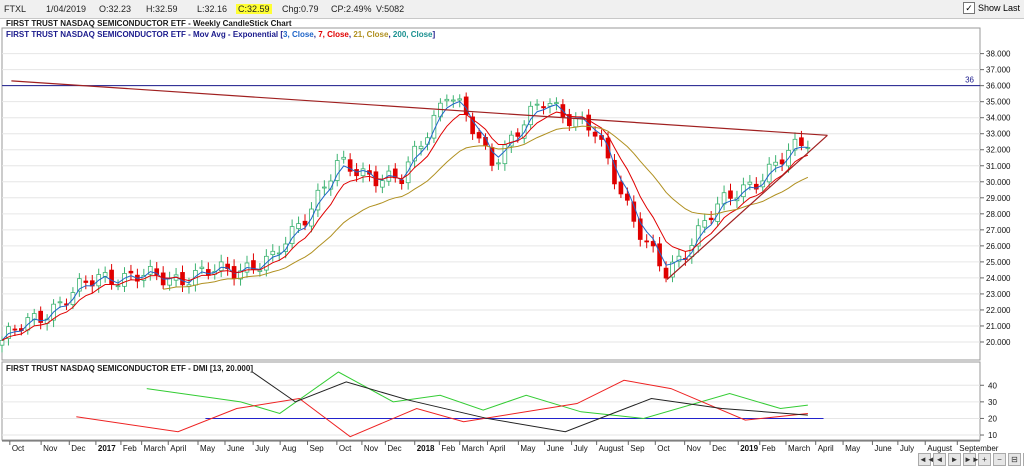  What do you see at coordinates (333, 34) in the screenshot?
I see `legend-item: 7, Close` at bounding box center [333, 34].